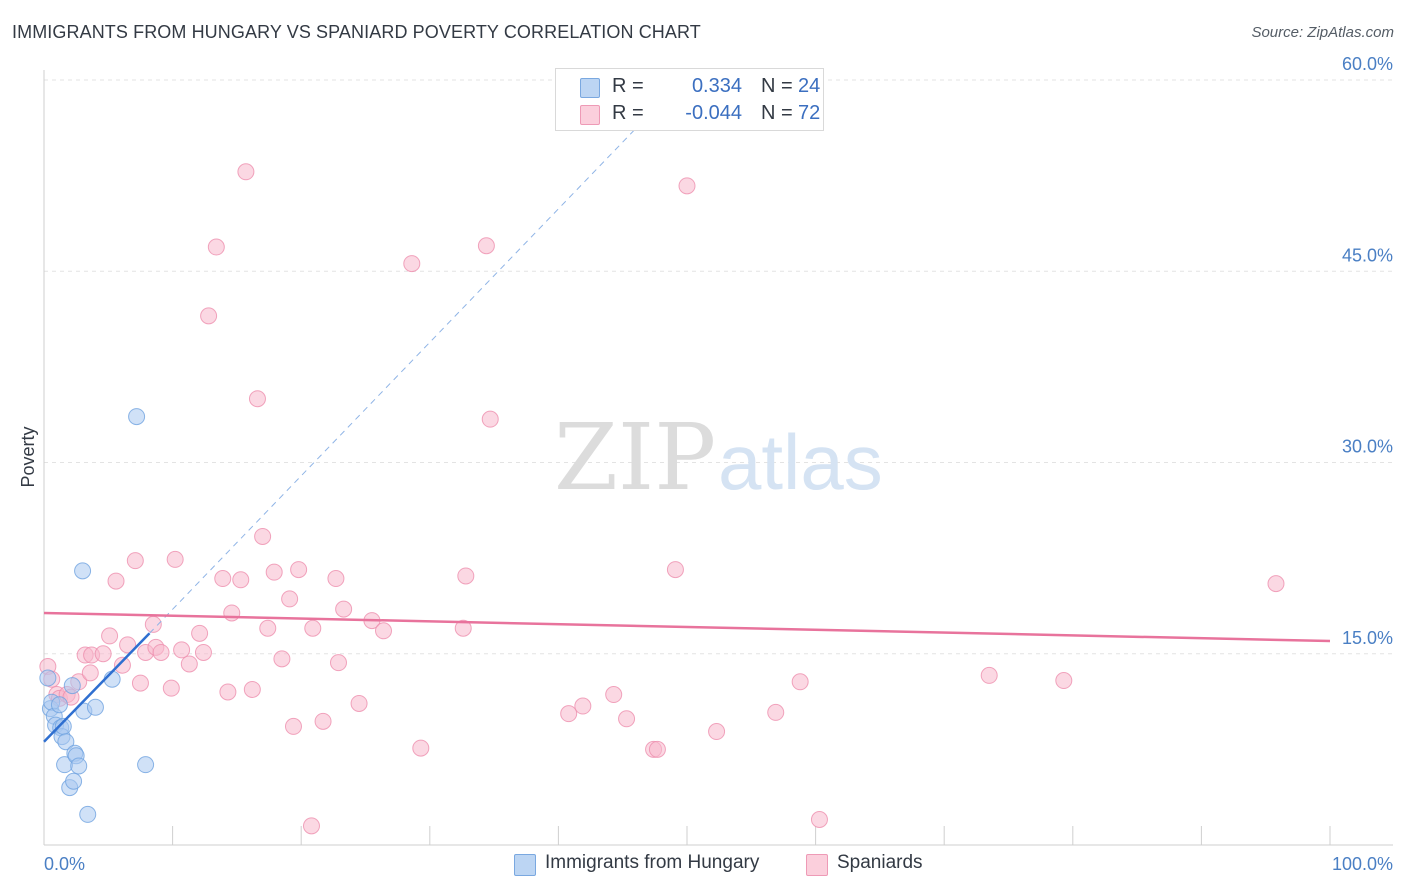 The width and height of the screenshot is (1406, 892). Describe the element at coordinates (1367, 447) in the screenshot. I see `y-tick-label: 30.0%` at that location.